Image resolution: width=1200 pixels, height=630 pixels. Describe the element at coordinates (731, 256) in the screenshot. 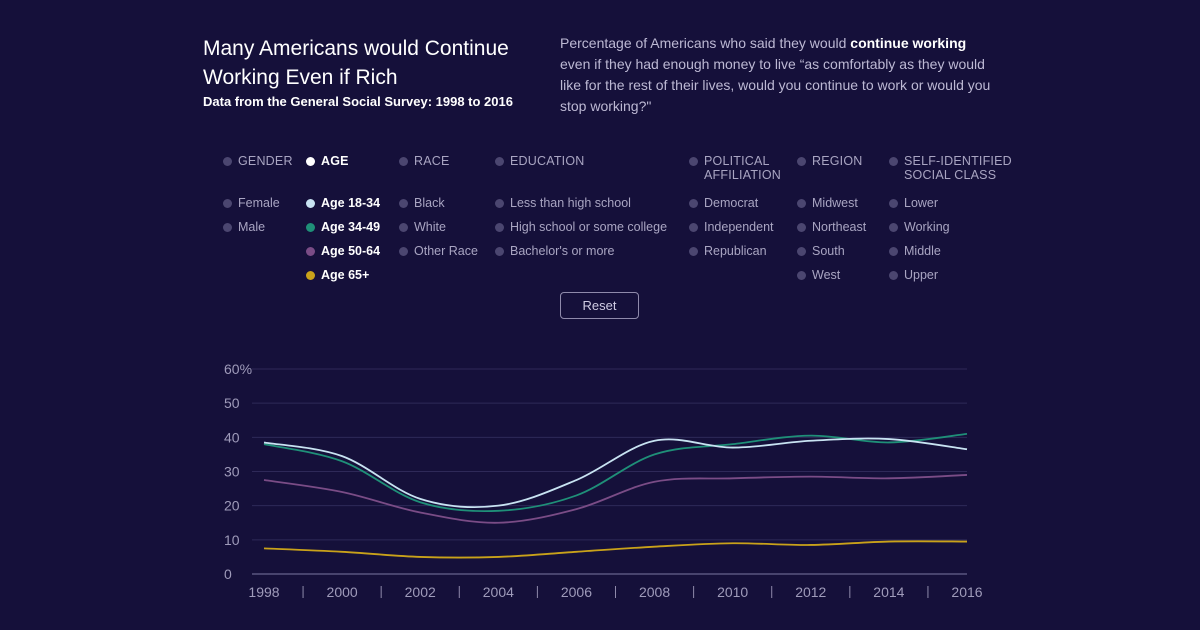

I see `filter-item-republican: Republican` at that location.